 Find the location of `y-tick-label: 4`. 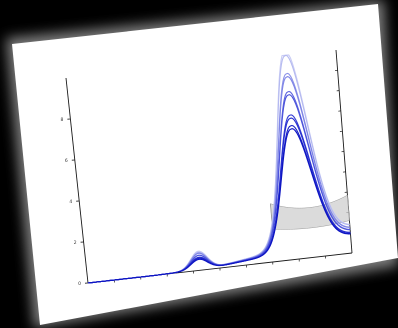

y-tick-label: 4 is located at coordinates (70, 202).